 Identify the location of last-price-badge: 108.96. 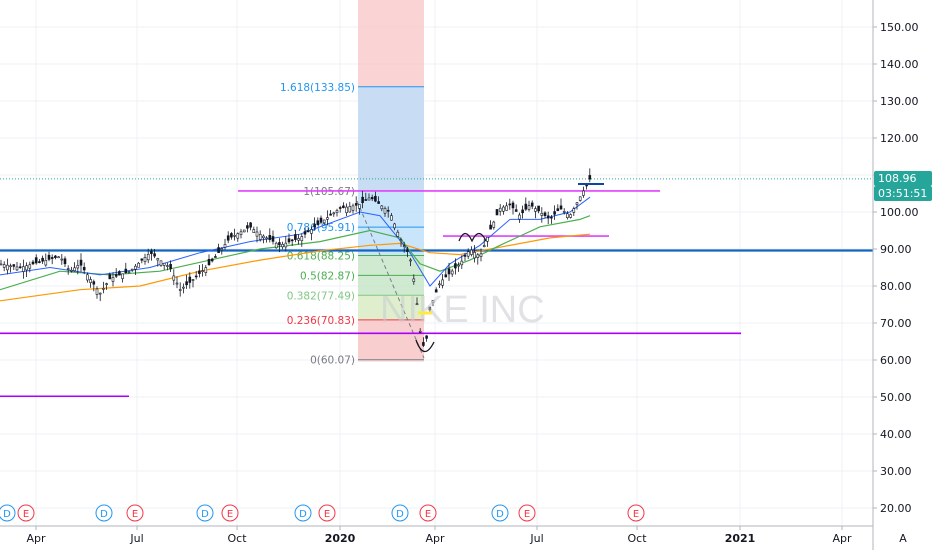
(903, 178).